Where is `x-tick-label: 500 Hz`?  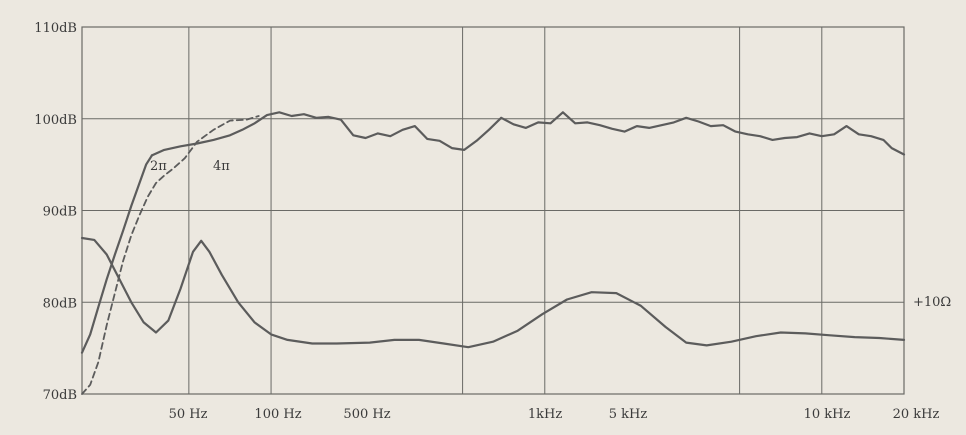
x-tick-label: 500 Hz is located at coordinates (366, 414).